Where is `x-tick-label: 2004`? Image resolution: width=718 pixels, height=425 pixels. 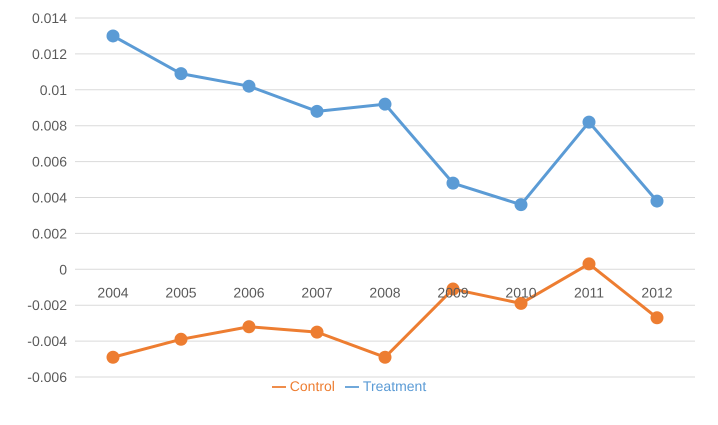 x-tick-label: 2004 is located at coordinates (113, 292).